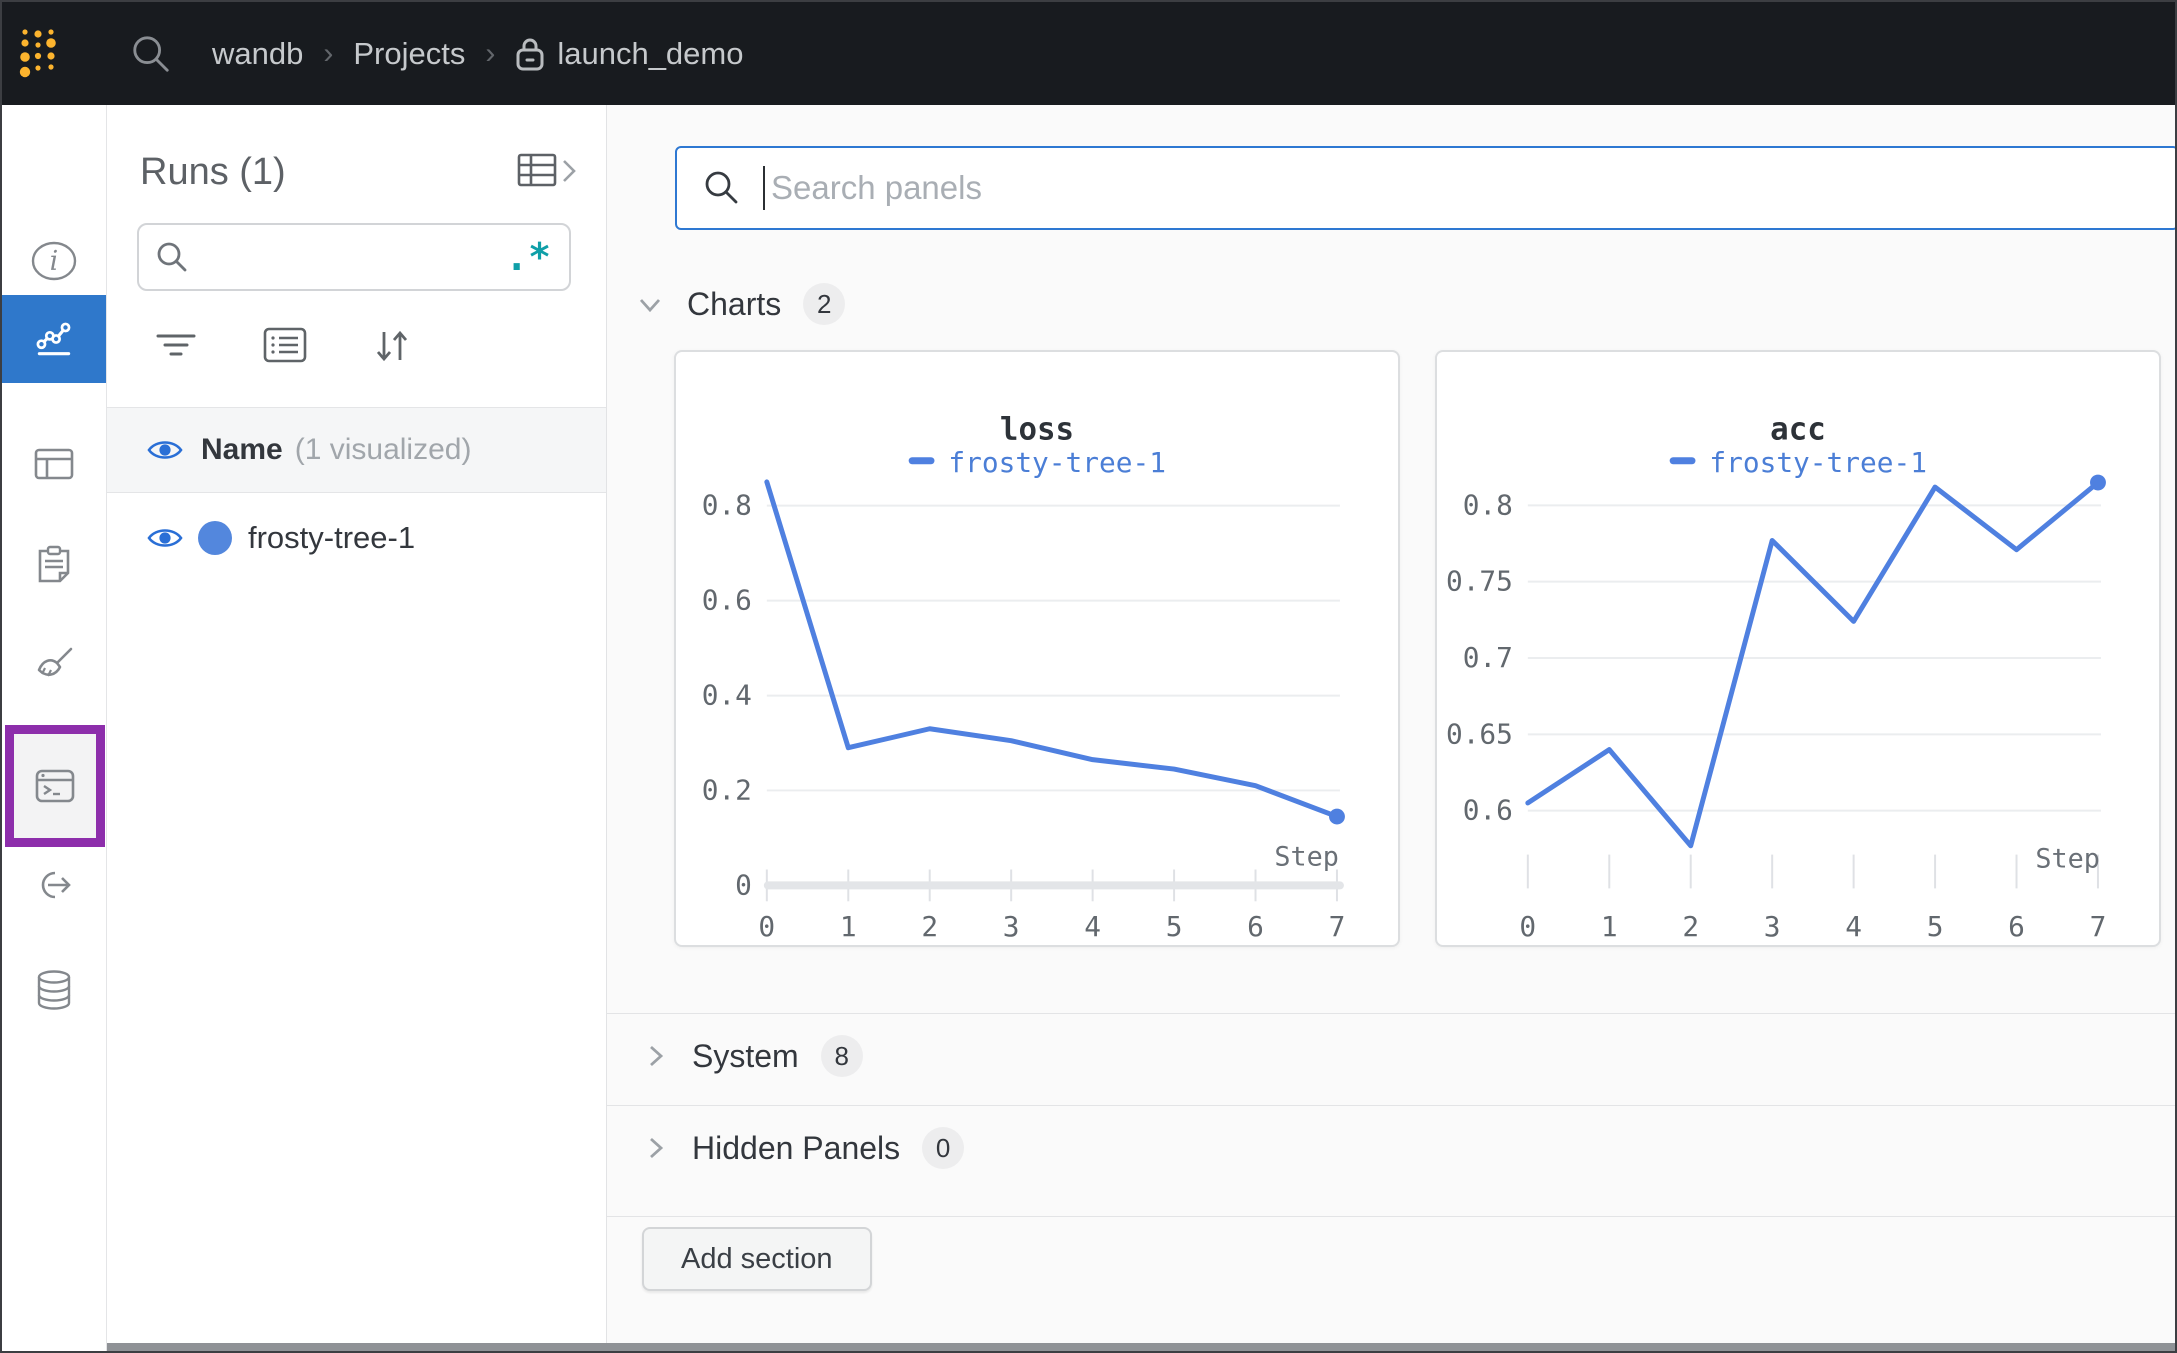 Image resolution: width=2177 pixels, height=1353 pixels. I want to click on section-header-system: System 8, so click(751, 1056).